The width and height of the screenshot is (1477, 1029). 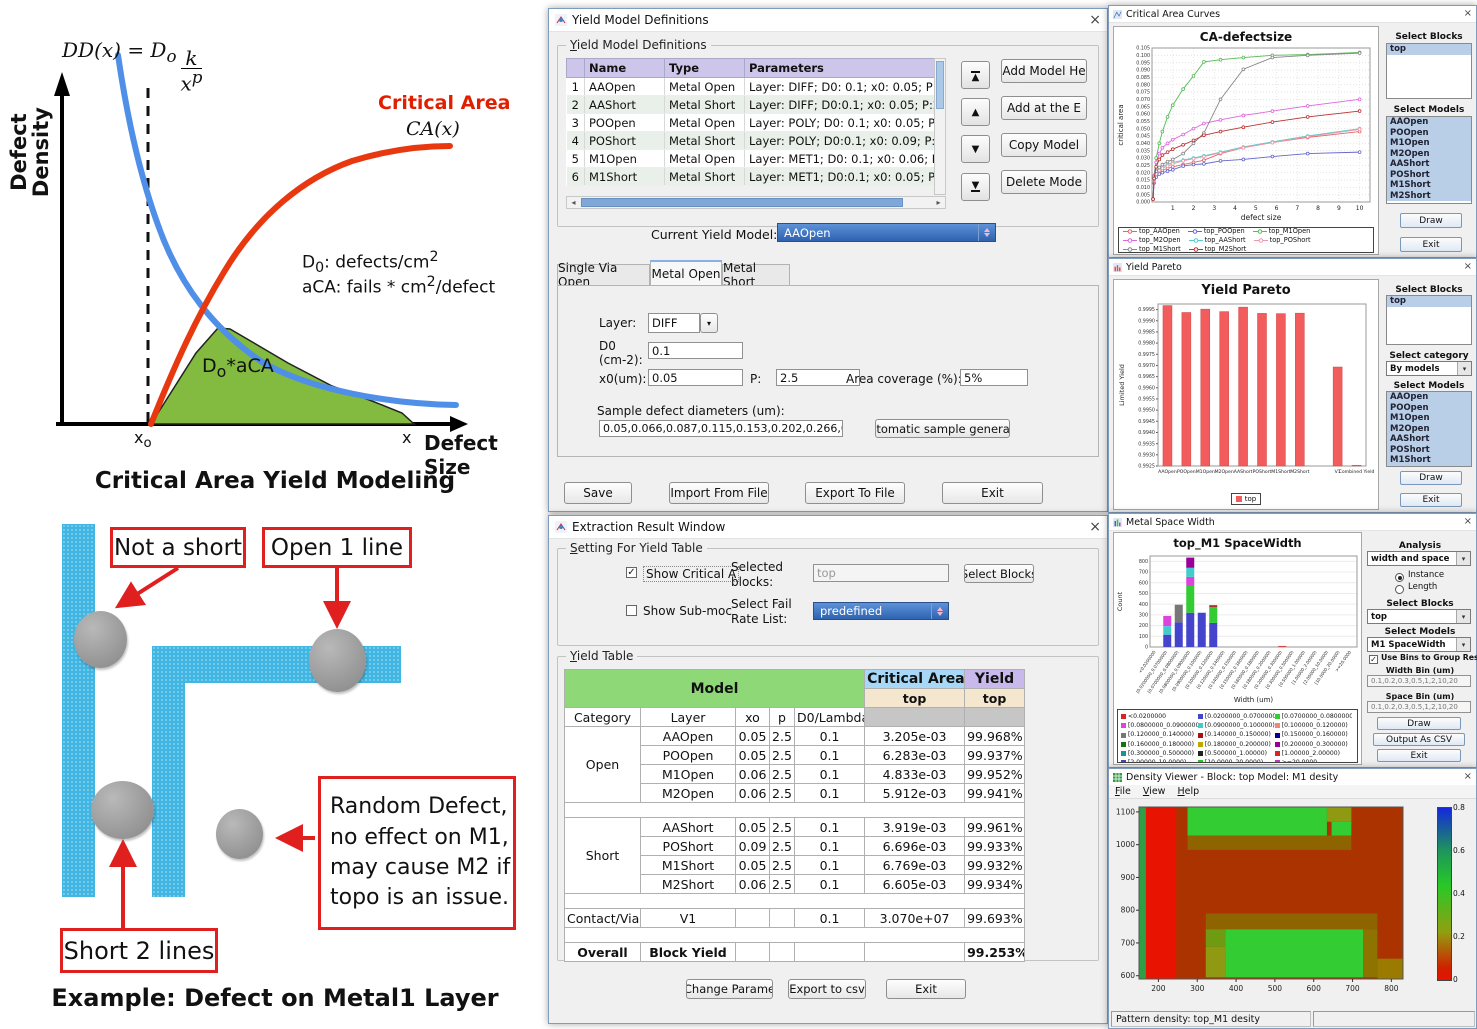 I want to click on change-parameters-button: Change Parame, so click(x=729, y=989).